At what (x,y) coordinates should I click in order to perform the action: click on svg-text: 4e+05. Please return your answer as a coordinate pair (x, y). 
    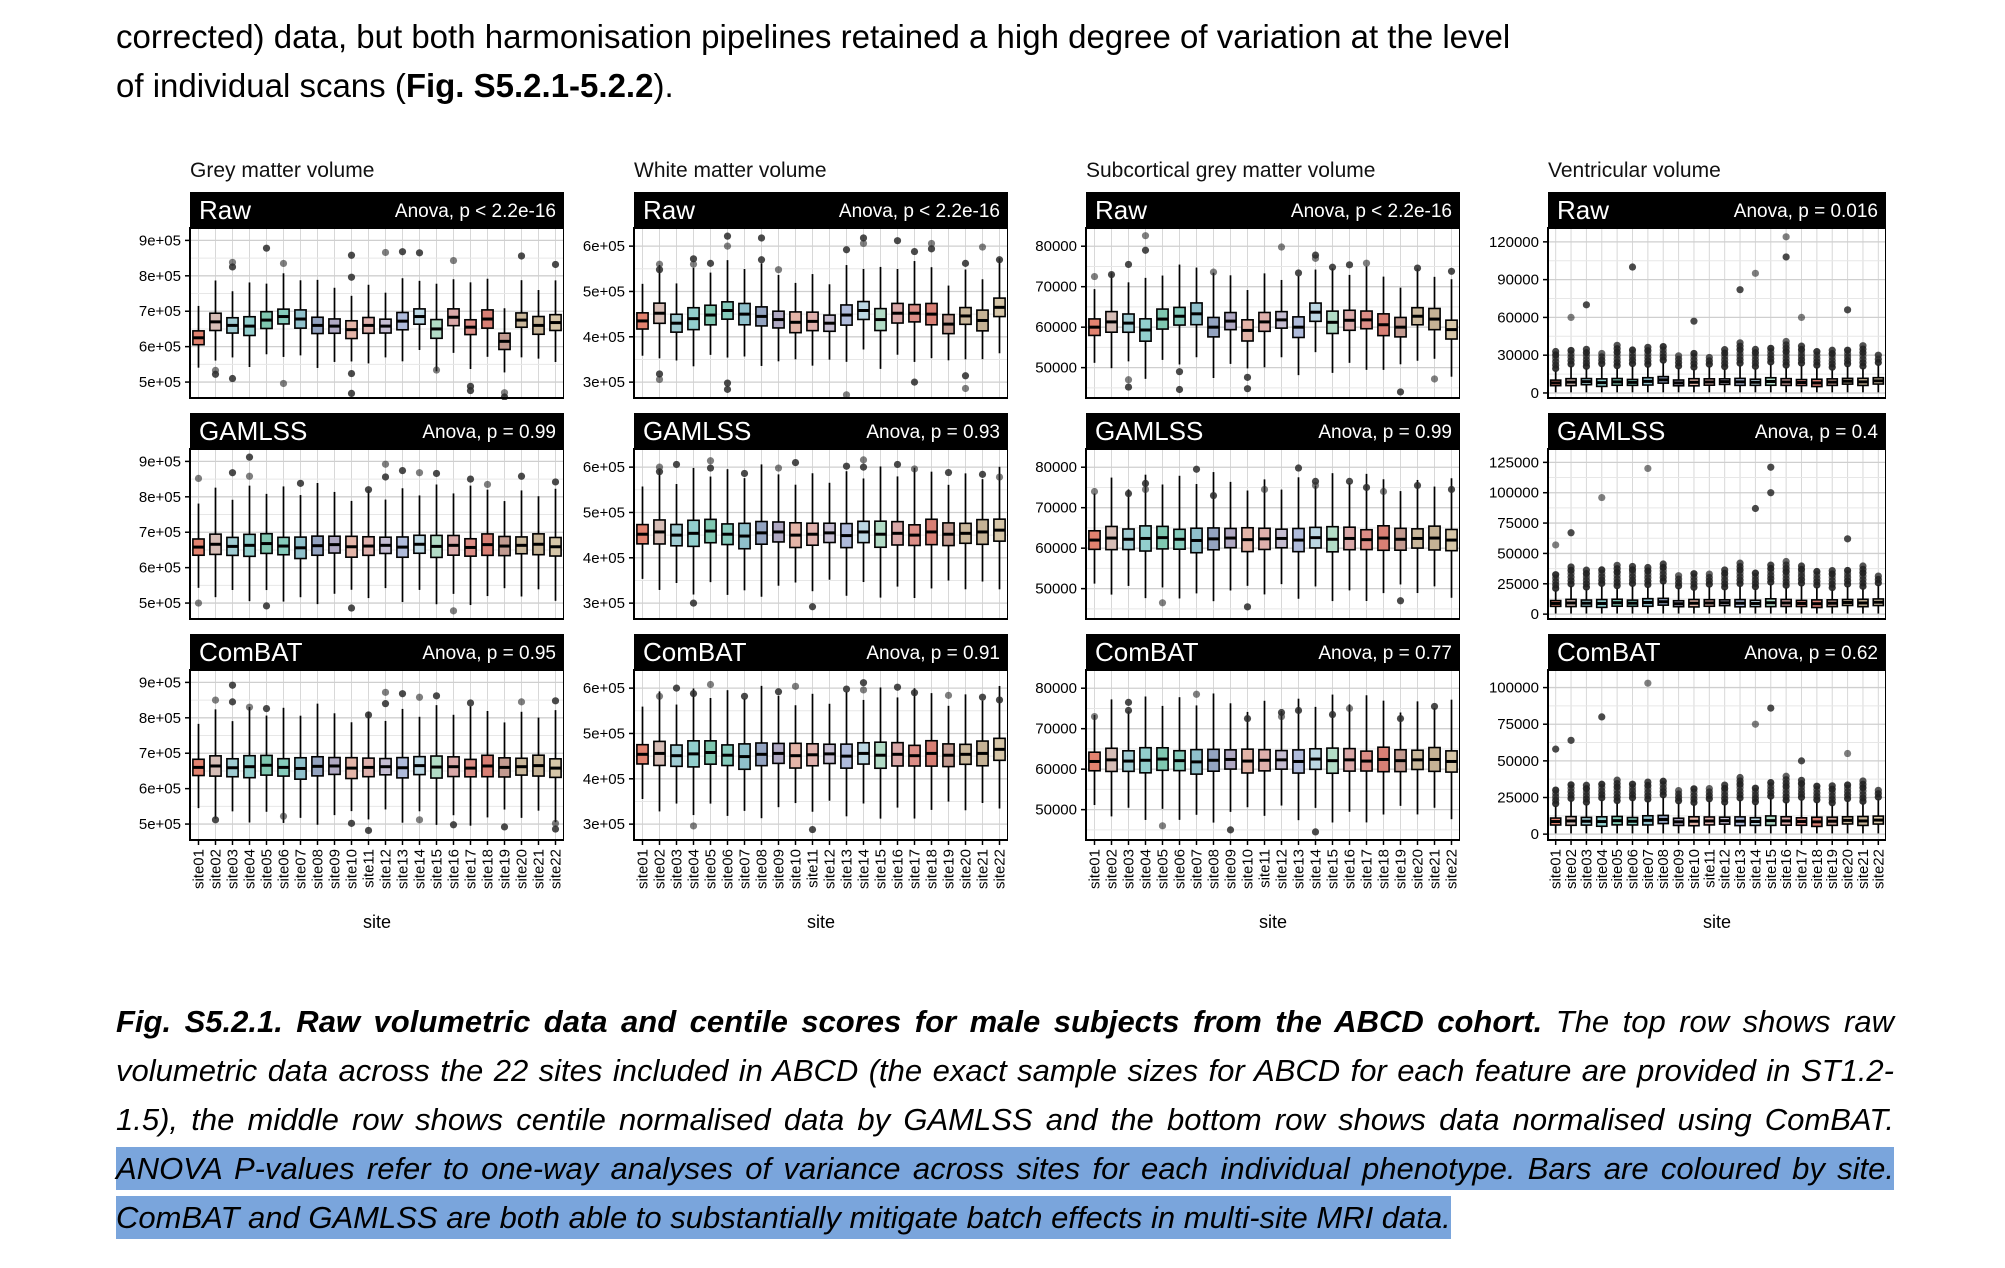
    Looking at the image, I should click on (604, 337).